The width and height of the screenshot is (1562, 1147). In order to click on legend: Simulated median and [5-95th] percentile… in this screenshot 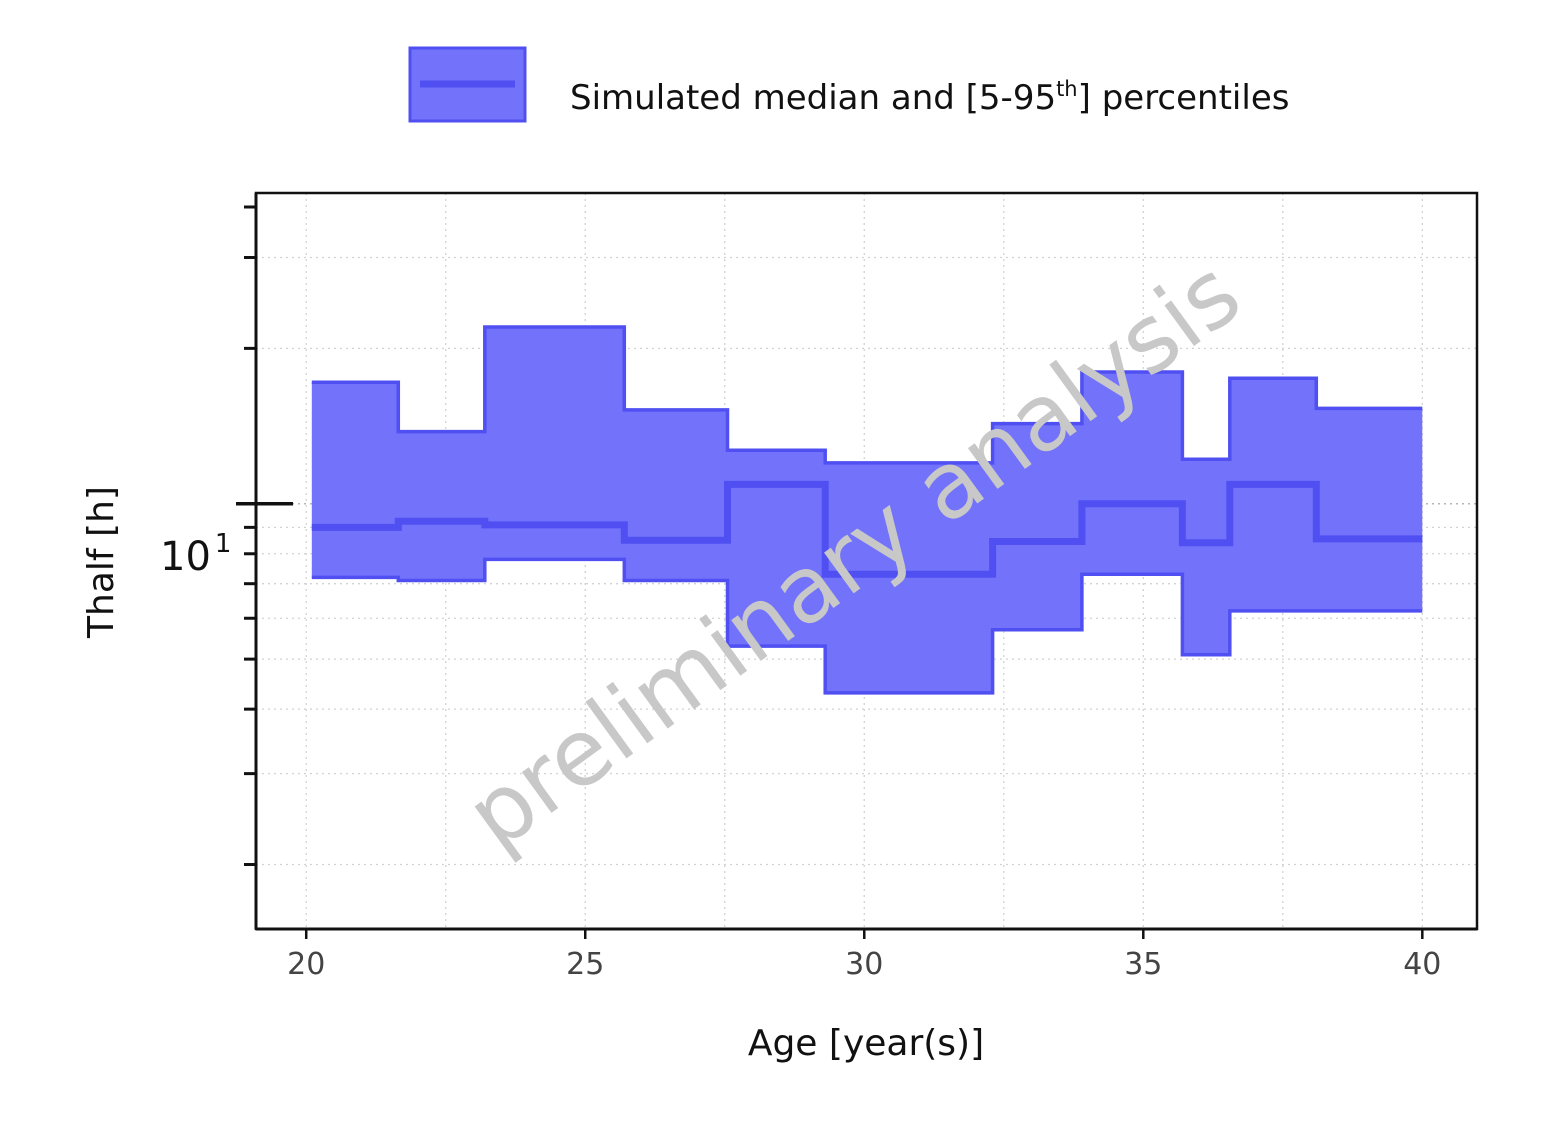, I will do `click(848, 84)`.